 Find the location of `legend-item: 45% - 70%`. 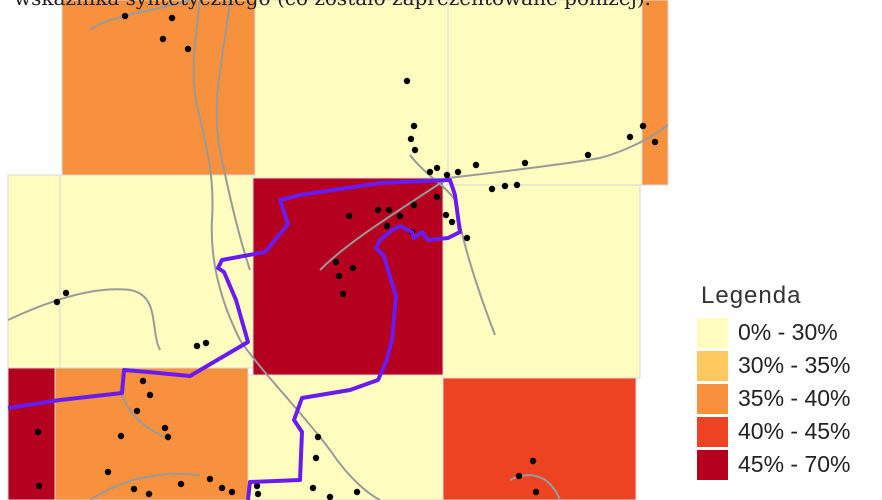

legend-item: 45% - 70% is located at coordinates (774, 464).